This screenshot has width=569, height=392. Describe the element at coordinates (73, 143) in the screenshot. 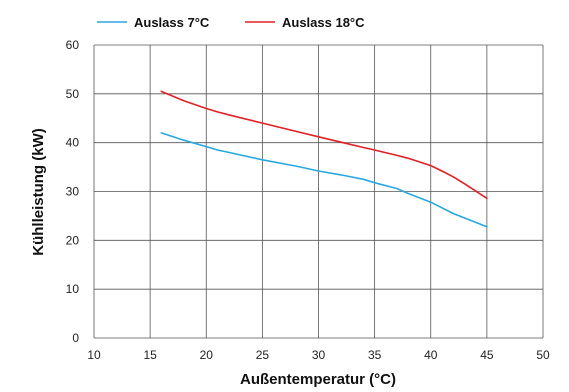

I see `y-tick-label: 40` at that location.